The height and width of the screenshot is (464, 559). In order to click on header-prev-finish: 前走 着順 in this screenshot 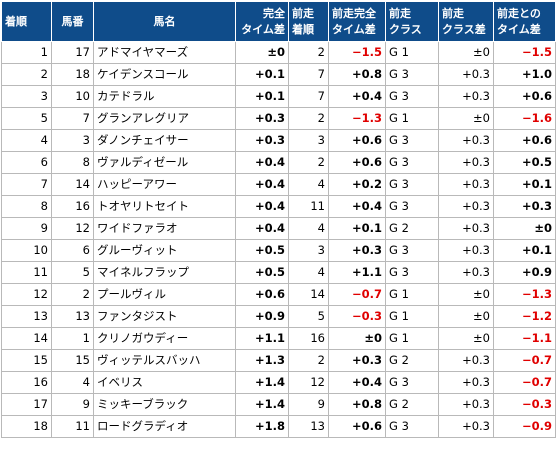, I will do `click(308, 21)`.